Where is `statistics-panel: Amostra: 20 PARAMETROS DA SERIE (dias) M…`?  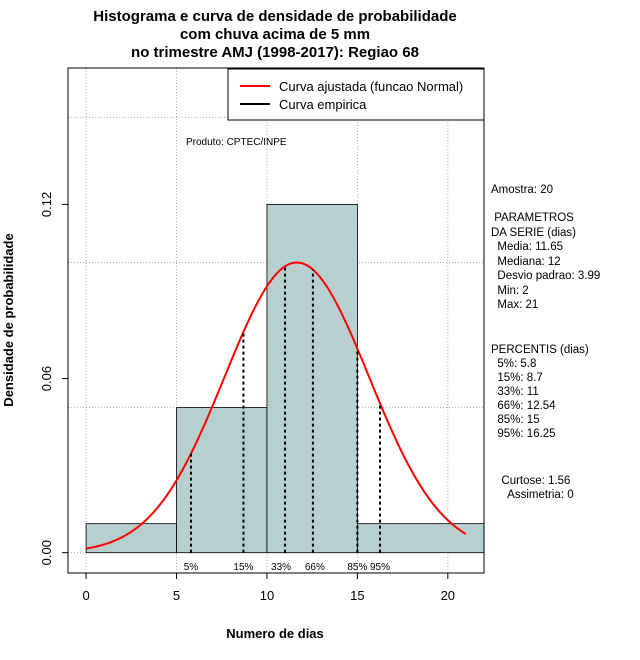 statistics-panel: Amostra: 20 PARAMETROS DA SERIE (dias) M… is located at coordinates (545, 342).